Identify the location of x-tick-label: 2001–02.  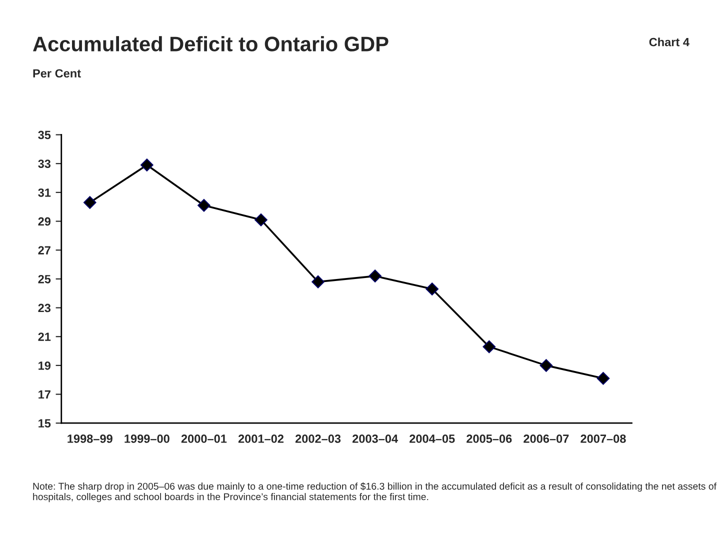
(261, 438).